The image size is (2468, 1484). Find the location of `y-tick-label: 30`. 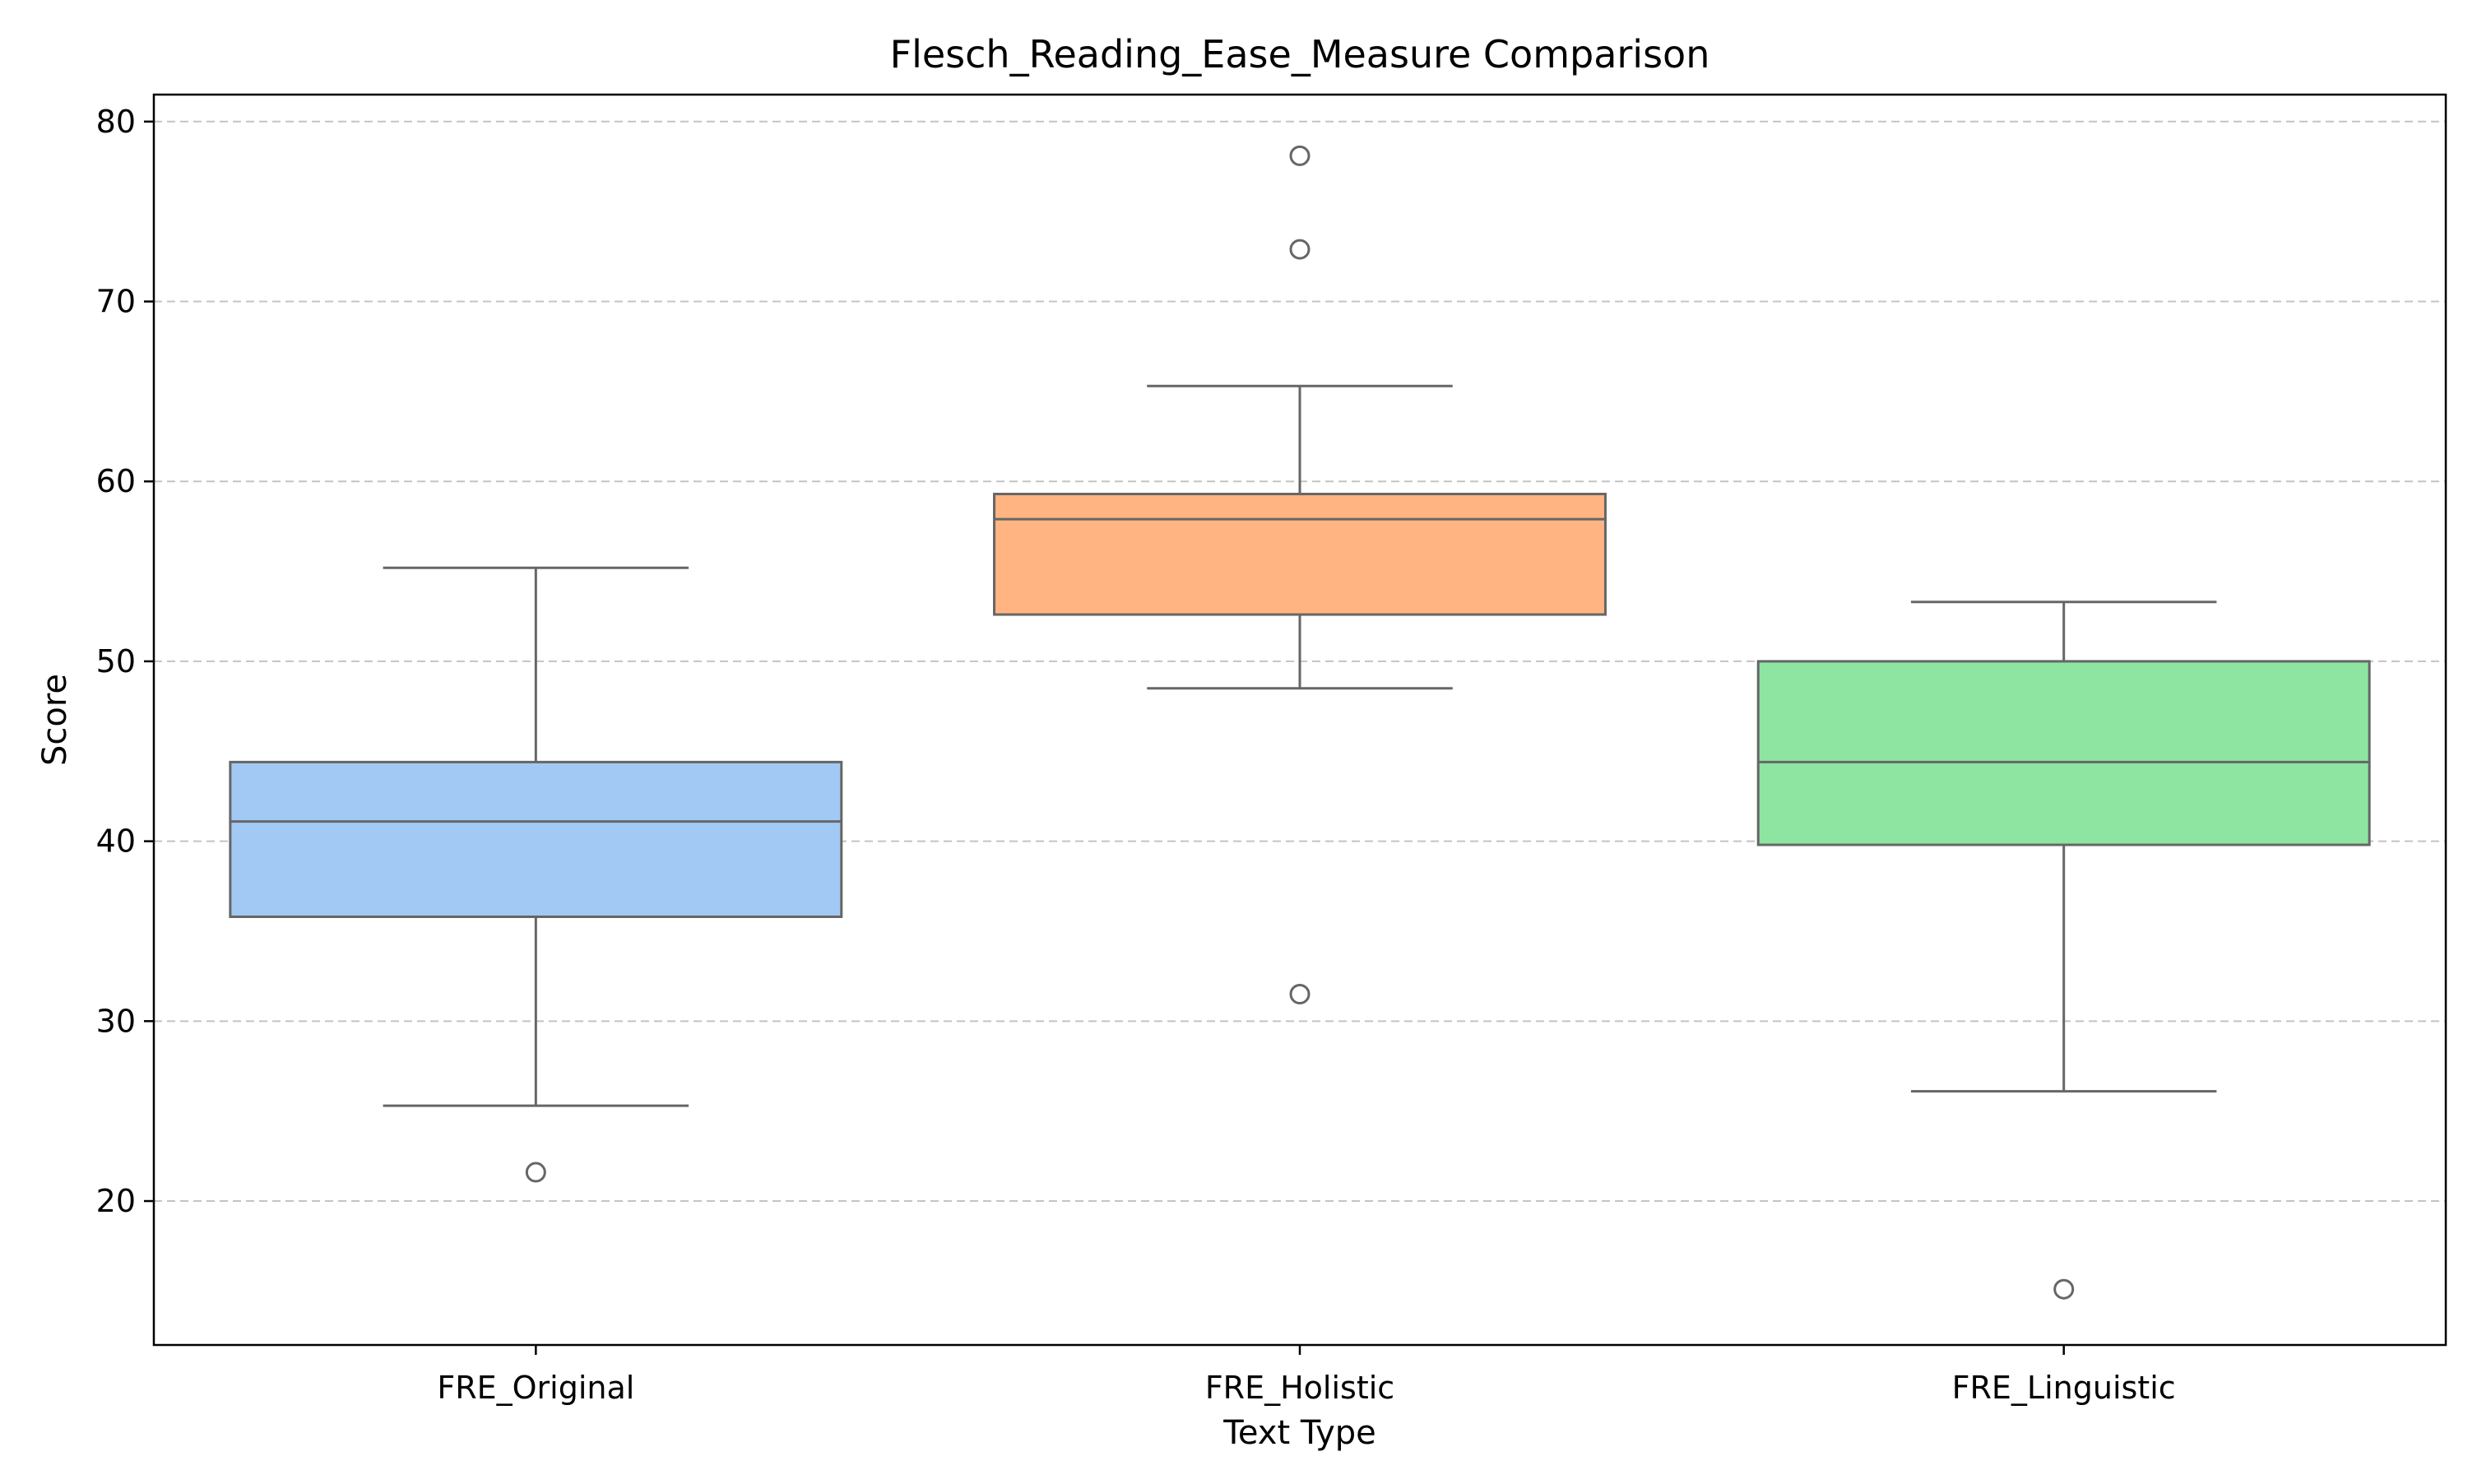

y-tick-label: 30 is located at coordinates (116, 1021).